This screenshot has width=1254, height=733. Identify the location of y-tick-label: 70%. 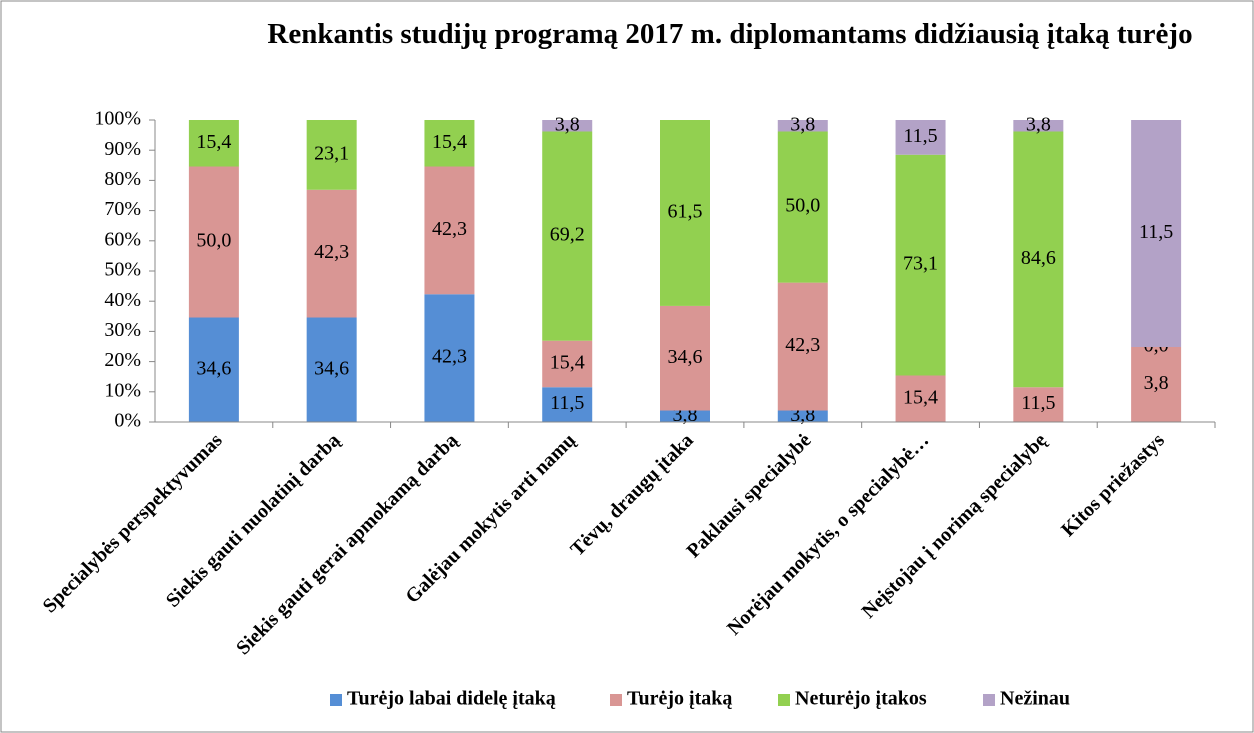
(122, 209).